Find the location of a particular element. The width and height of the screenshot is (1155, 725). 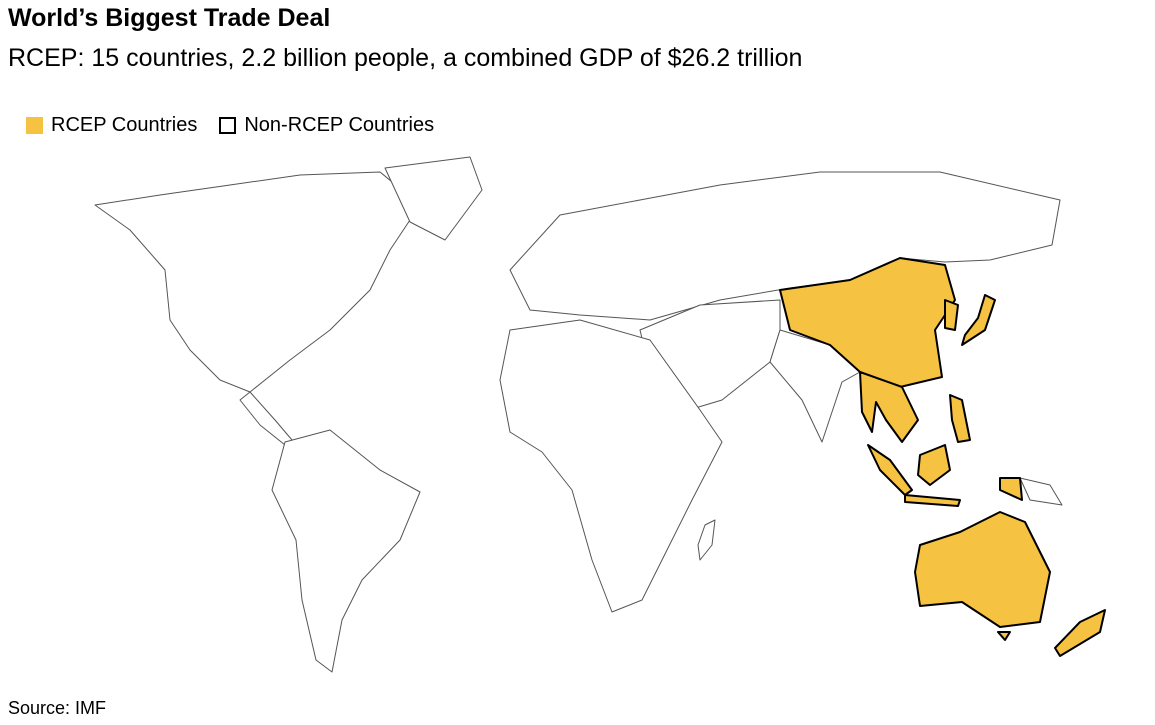

sumatra is located at coordinates (890, 470).